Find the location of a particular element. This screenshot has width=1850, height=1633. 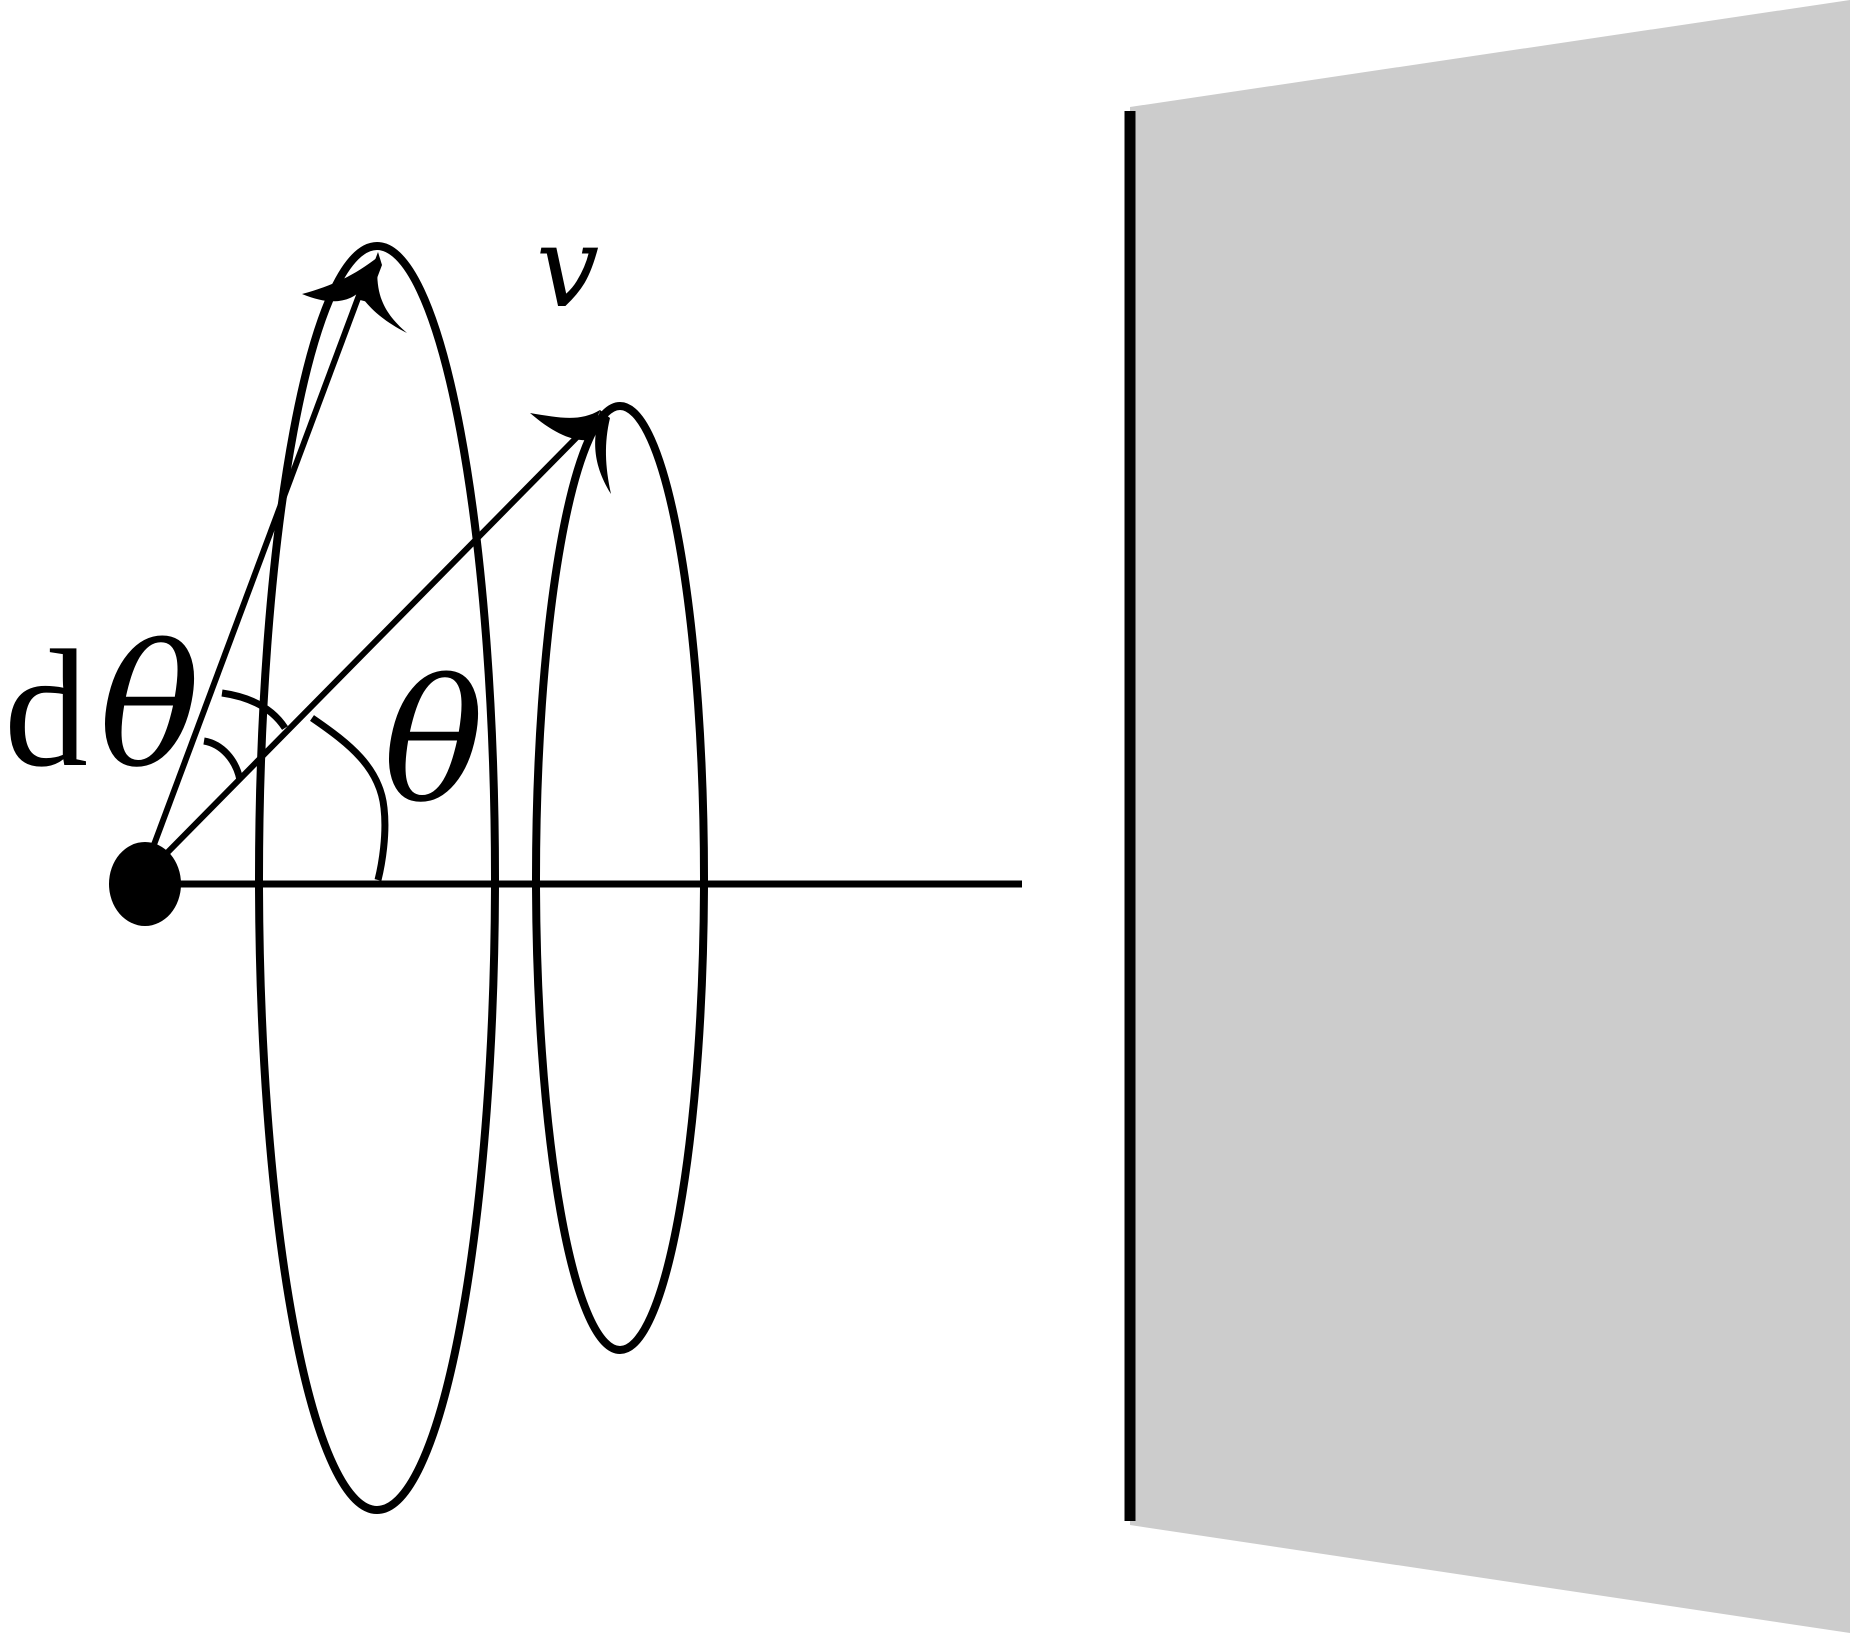

outer-vector-line is located at coordinates (258, 566).